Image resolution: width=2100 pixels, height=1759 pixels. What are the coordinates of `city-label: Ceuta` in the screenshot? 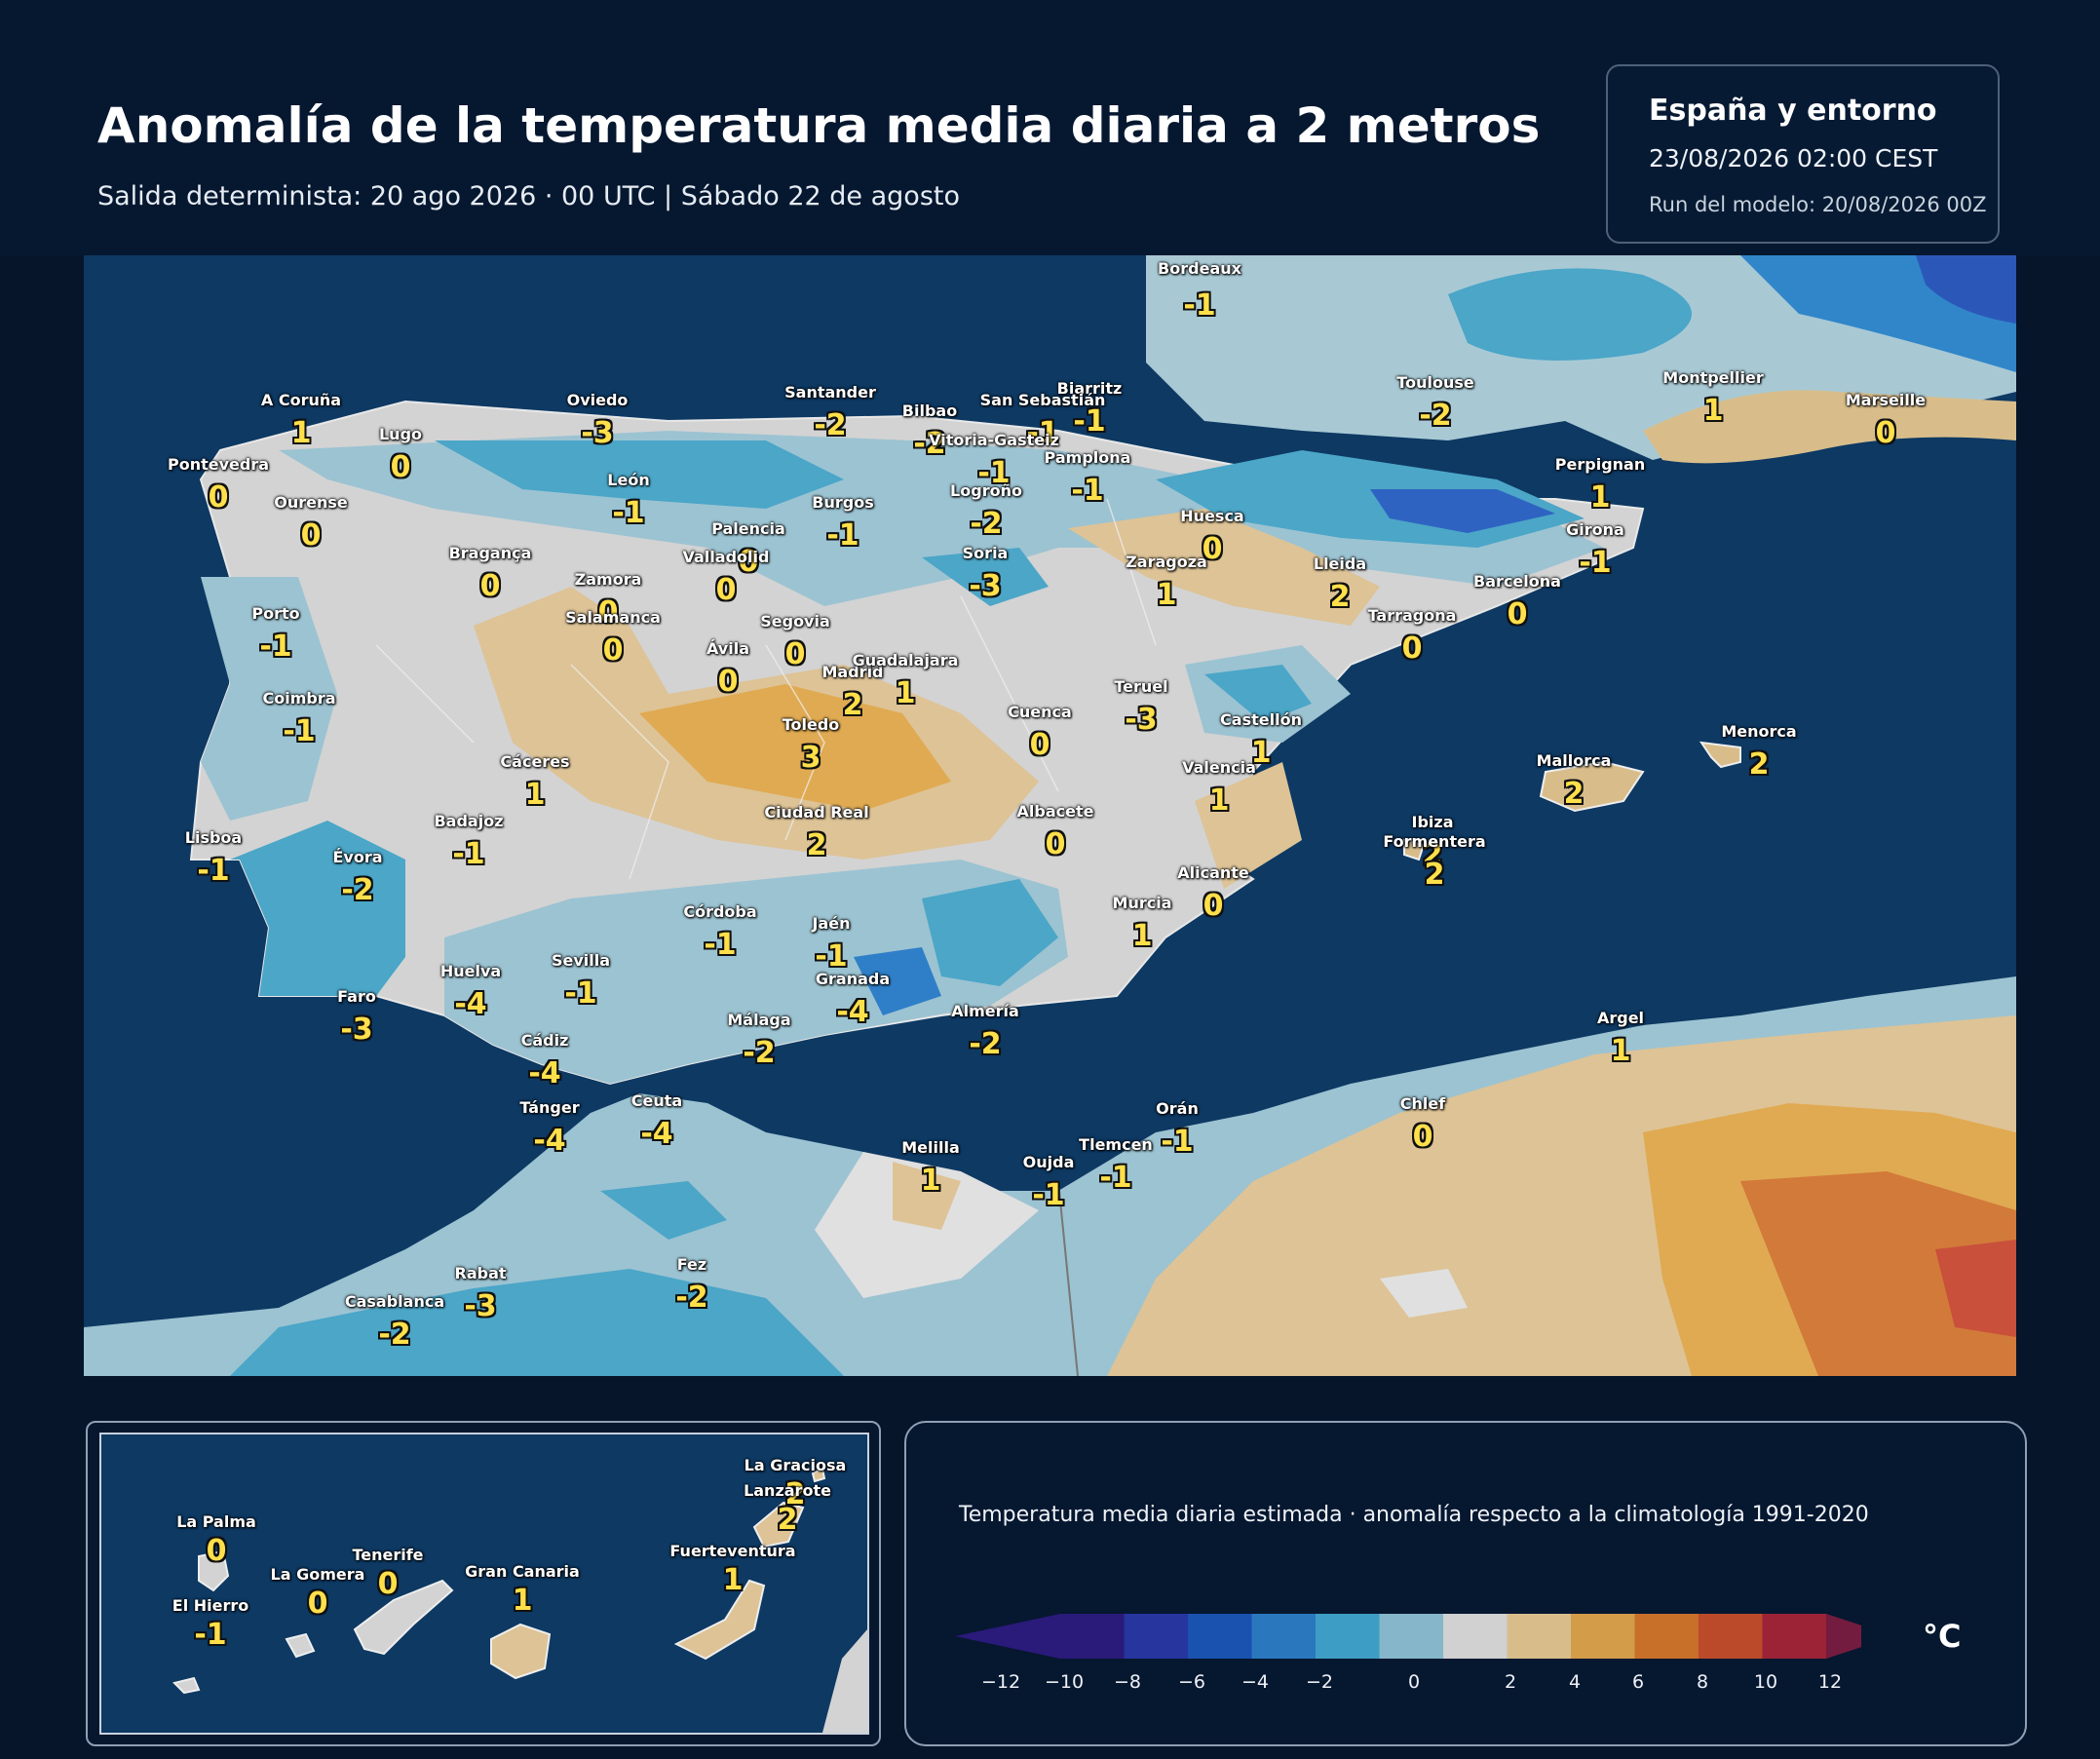 It's located at (656, 1100).